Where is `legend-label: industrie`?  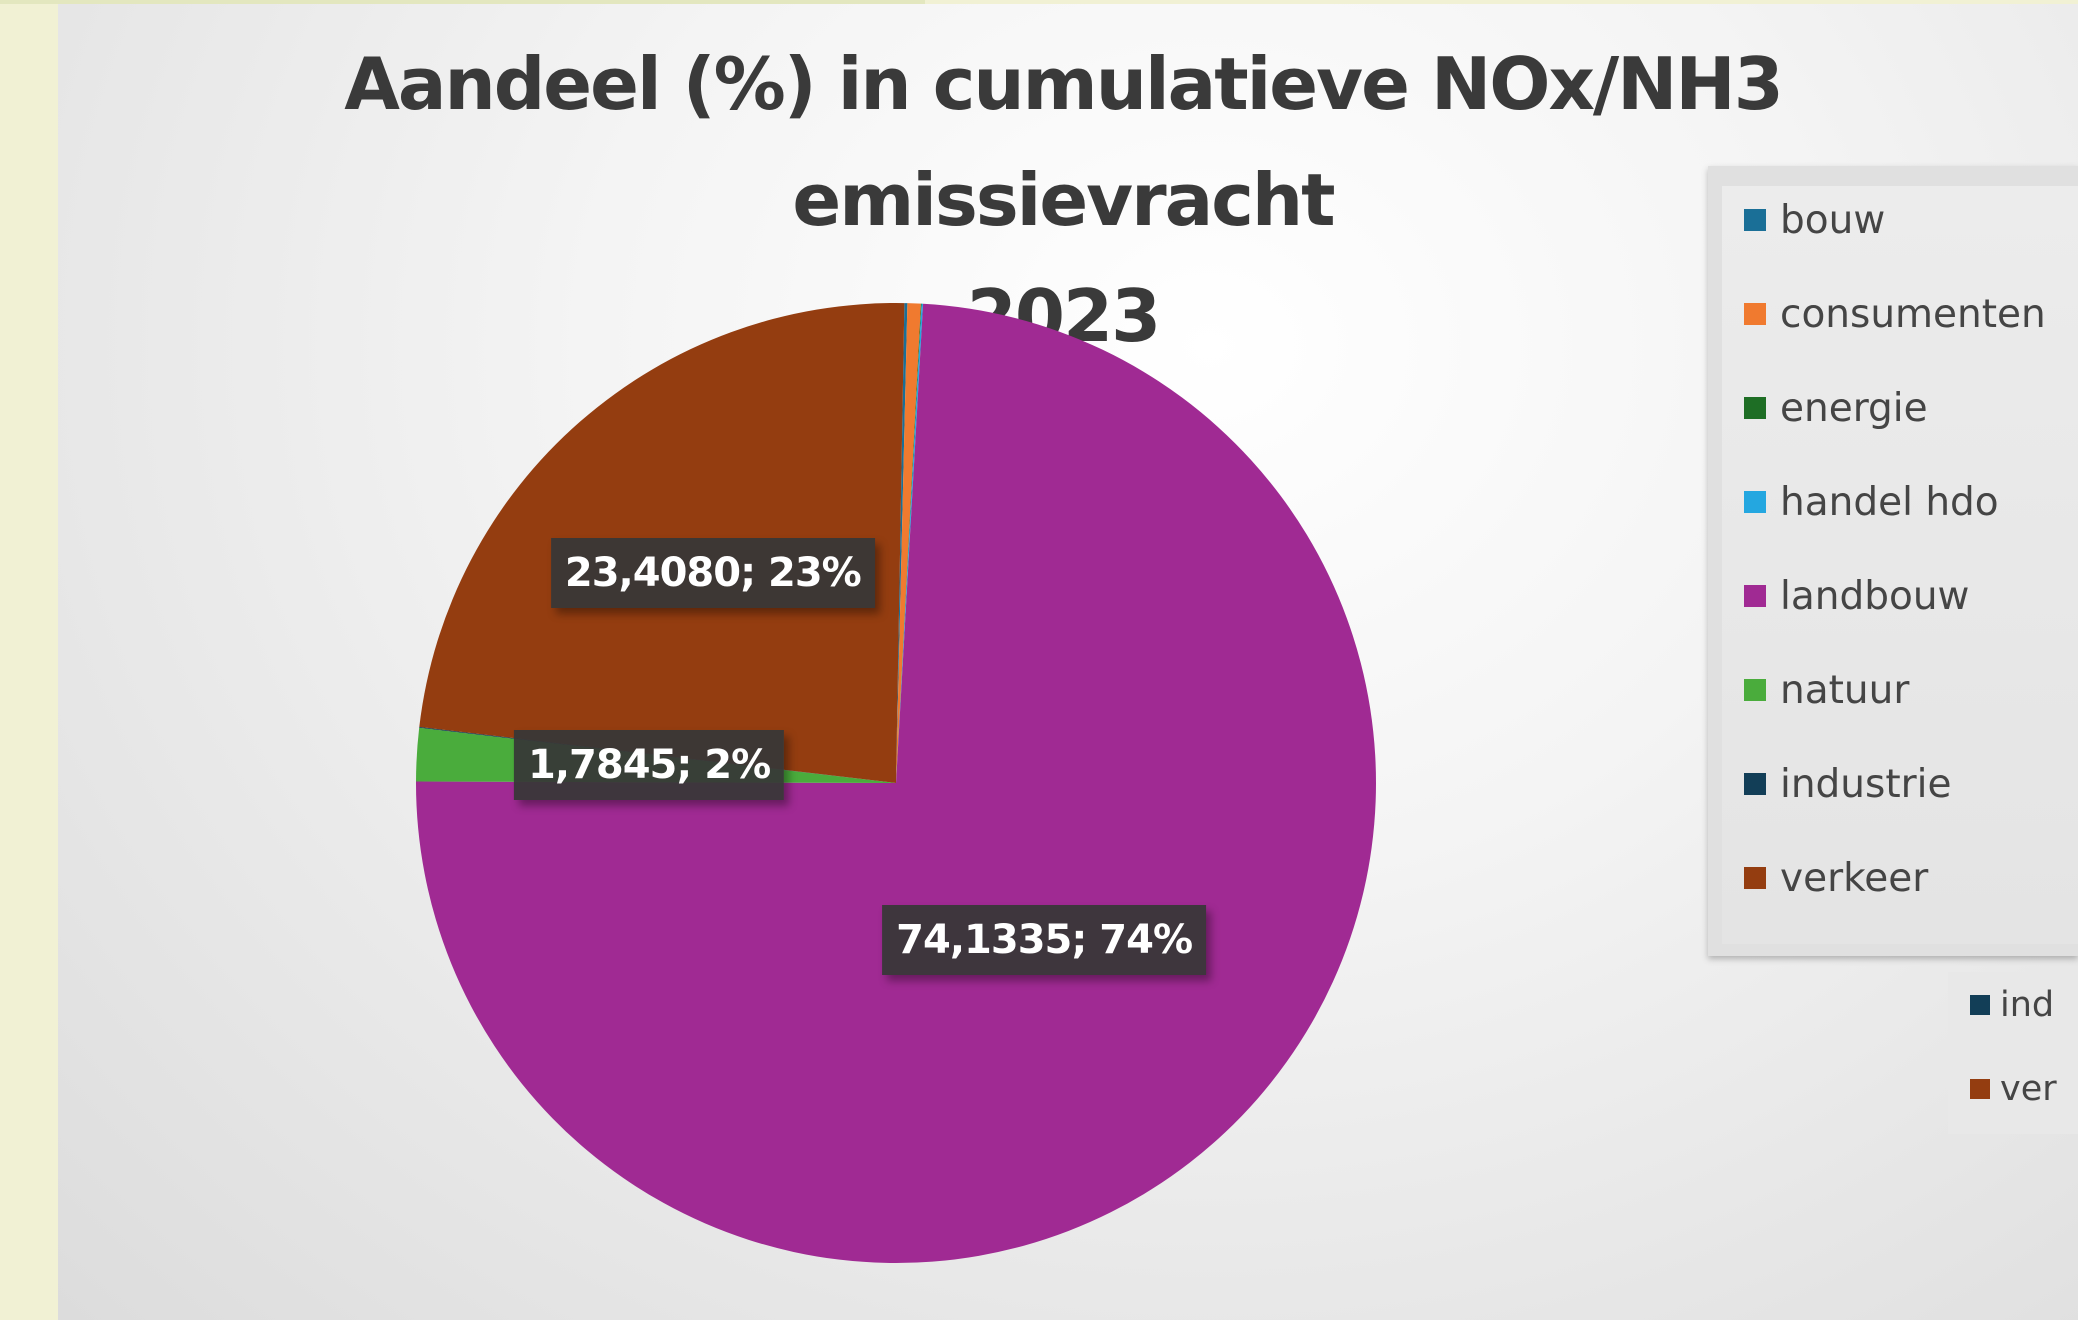
legend-label: industrie is located at coordinates (1866, 784).